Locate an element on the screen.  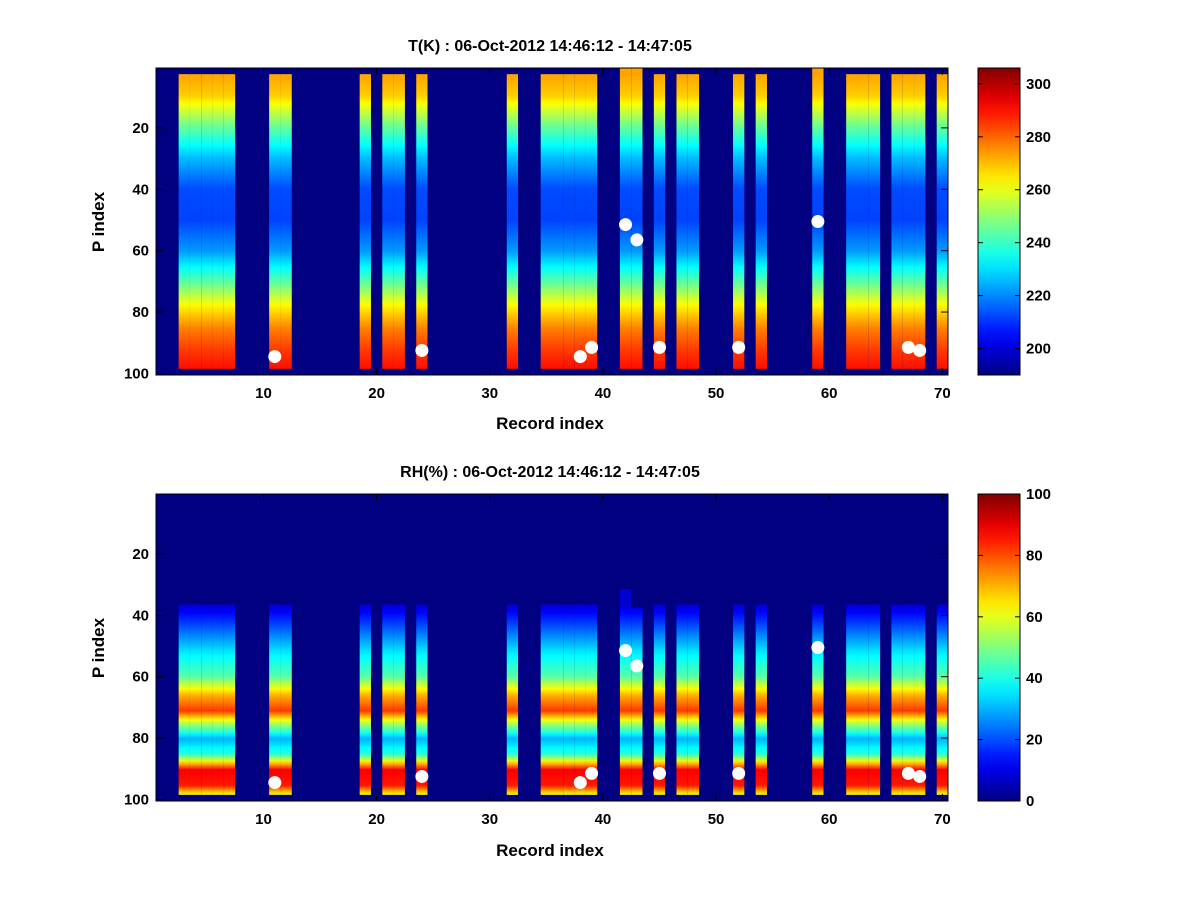
temperature-ytick-label: 100 is located at coordinates (136, 373).